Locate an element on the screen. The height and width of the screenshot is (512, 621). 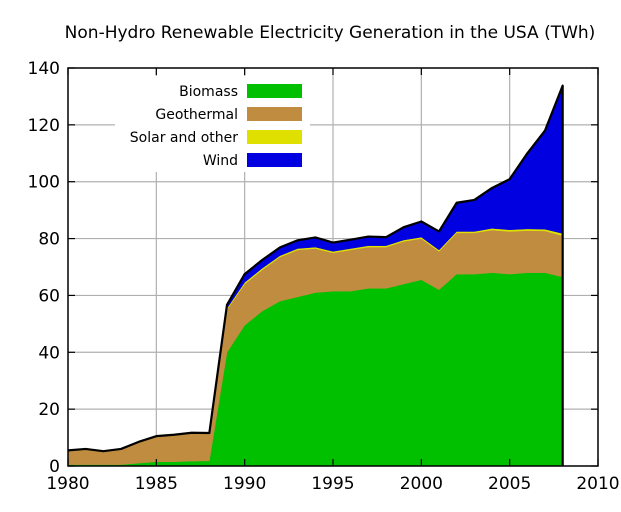
x-tick-label: 2010 is located at coordinates (597, 484).